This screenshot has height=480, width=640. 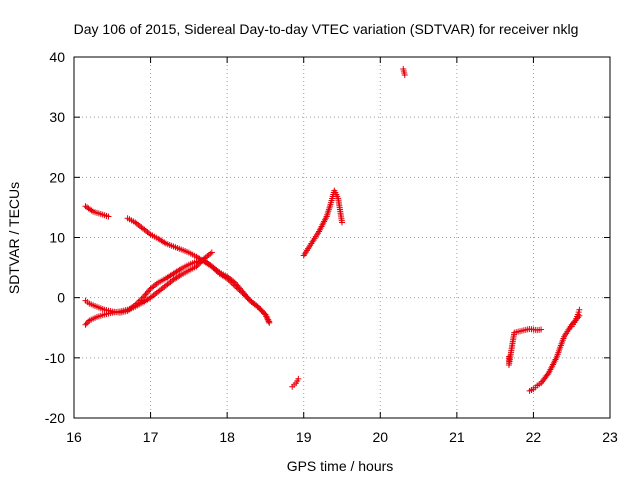 I want to click on series-arc-j, so click(x=575, y=318).